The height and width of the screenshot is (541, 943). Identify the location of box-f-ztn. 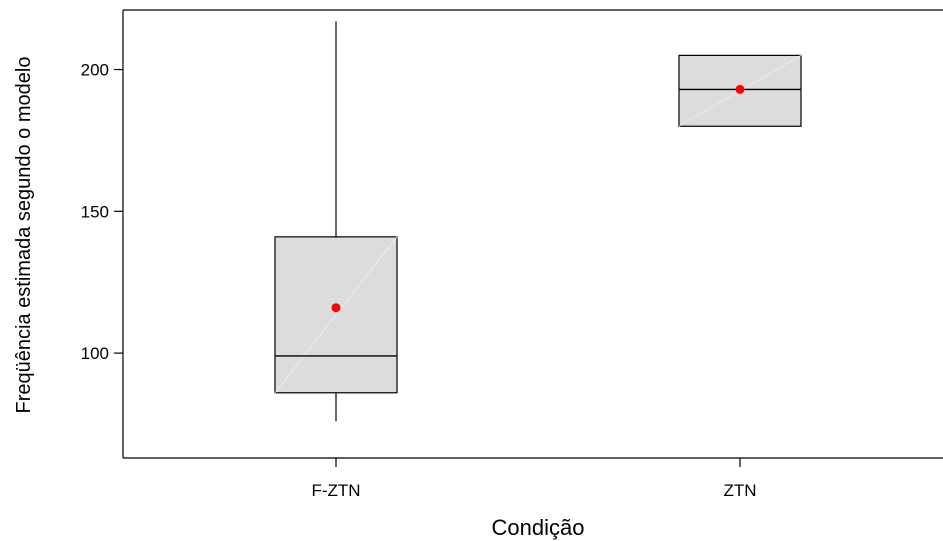
(336, 221).